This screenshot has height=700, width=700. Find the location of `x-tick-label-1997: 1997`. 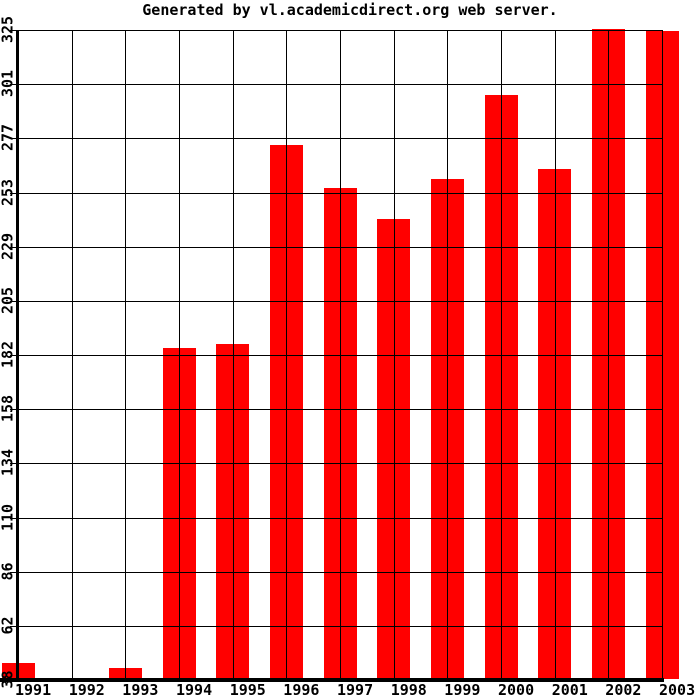

x-tick-label-1997: 1997 is located at coordinates (355, 690).